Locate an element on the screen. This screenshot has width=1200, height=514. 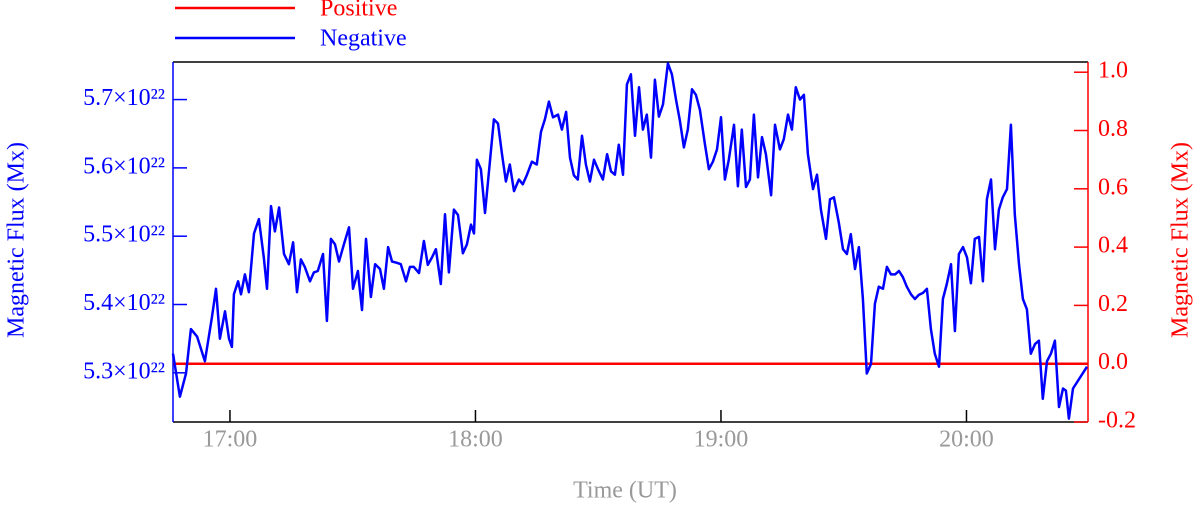
x-tick-label: 20:00 is located at coordinates (966, 440).